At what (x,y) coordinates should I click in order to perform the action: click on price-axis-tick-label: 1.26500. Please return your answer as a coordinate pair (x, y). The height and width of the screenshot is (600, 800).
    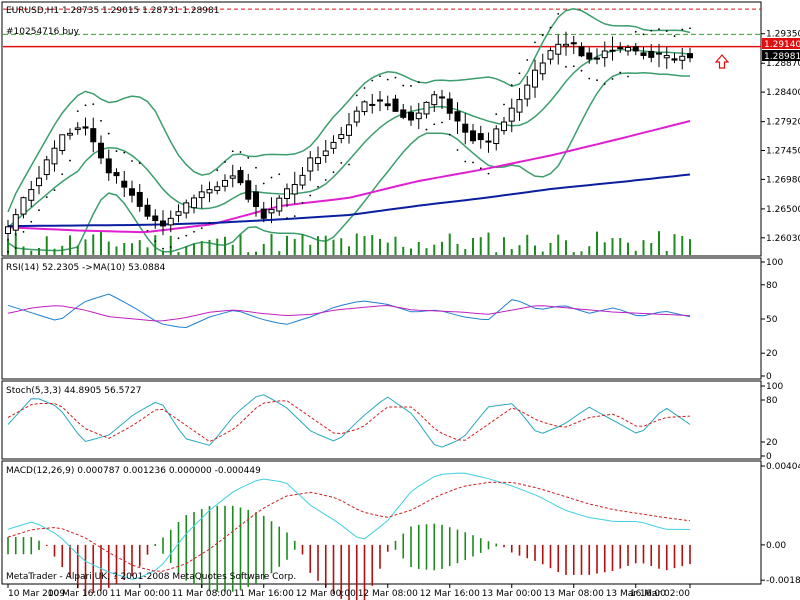
    Looking at the image, I should click on (783, 210).